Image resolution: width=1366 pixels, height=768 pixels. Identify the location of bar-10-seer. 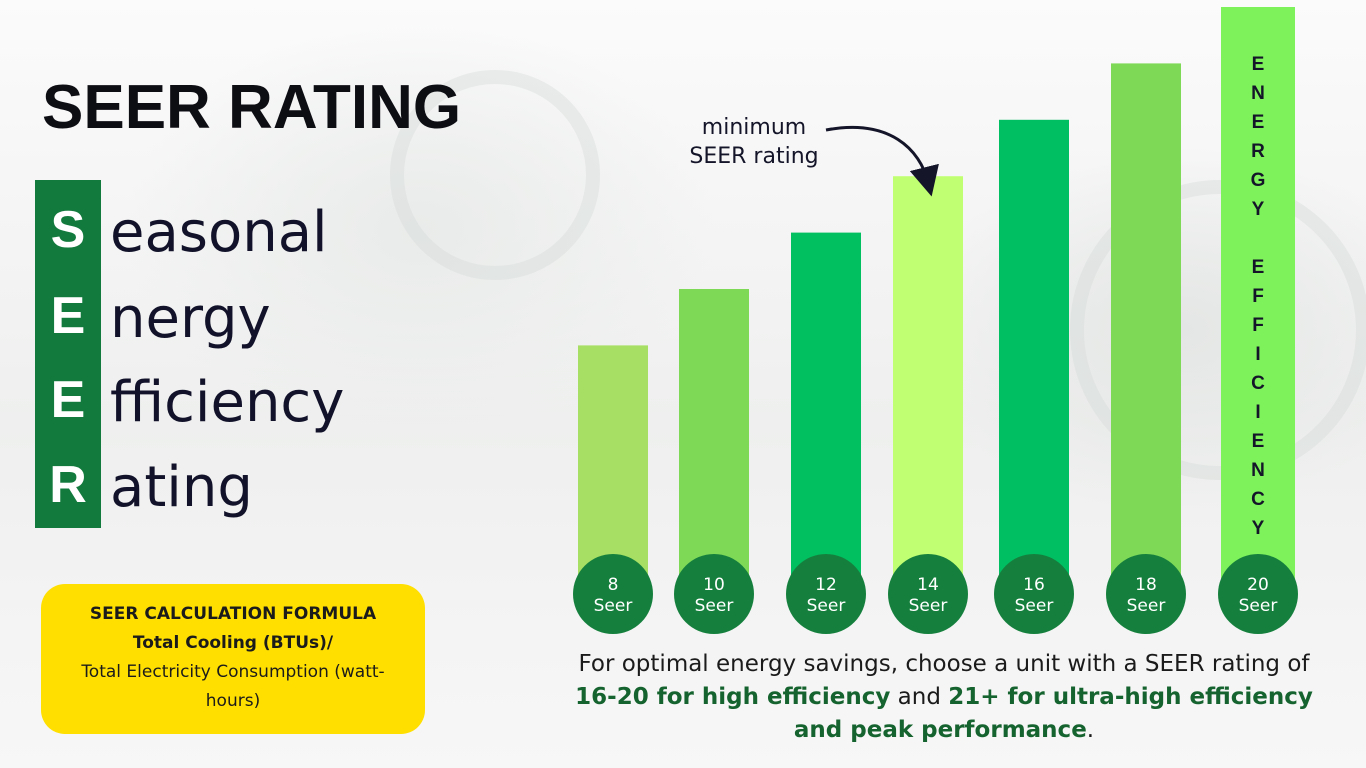
(714, 446).